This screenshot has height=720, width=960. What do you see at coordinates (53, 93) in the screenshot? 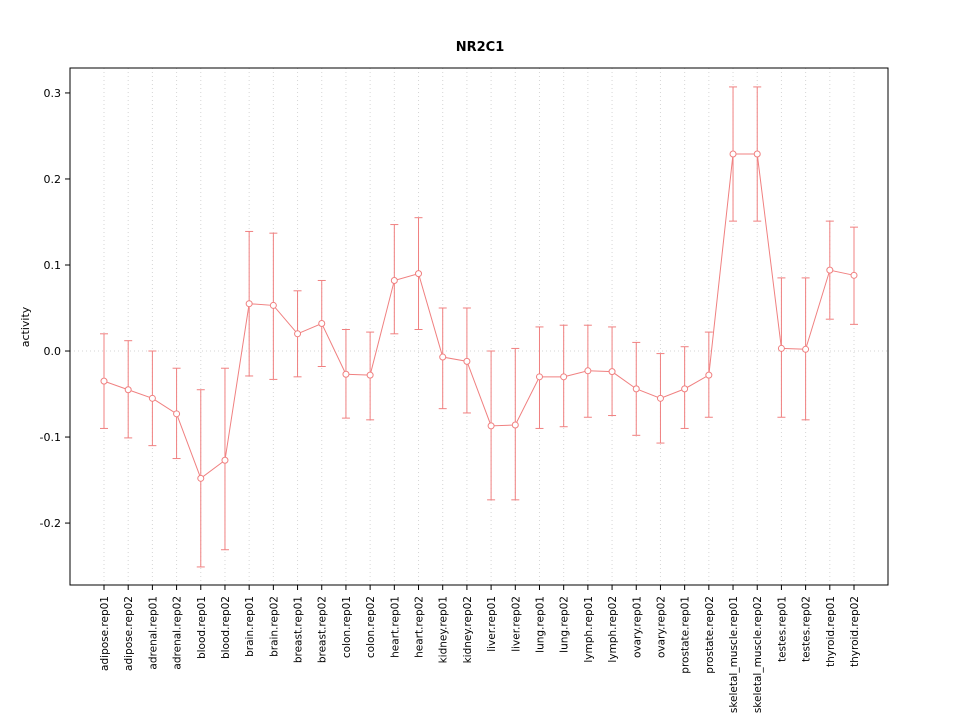
I see `y-tick-label: 0.3` at bounding box center [53, 93].